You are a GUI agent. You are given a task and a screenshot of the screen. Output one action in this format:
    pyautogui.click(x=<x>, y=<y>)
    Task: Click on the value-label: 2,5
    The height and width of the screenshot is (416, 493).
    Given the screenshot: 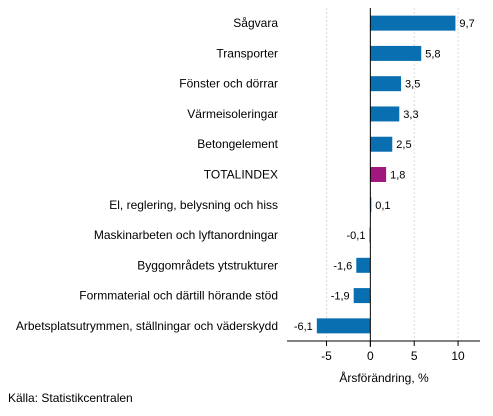 What is the action you would take?
    pyautogui.click(x=403, y=145)
    